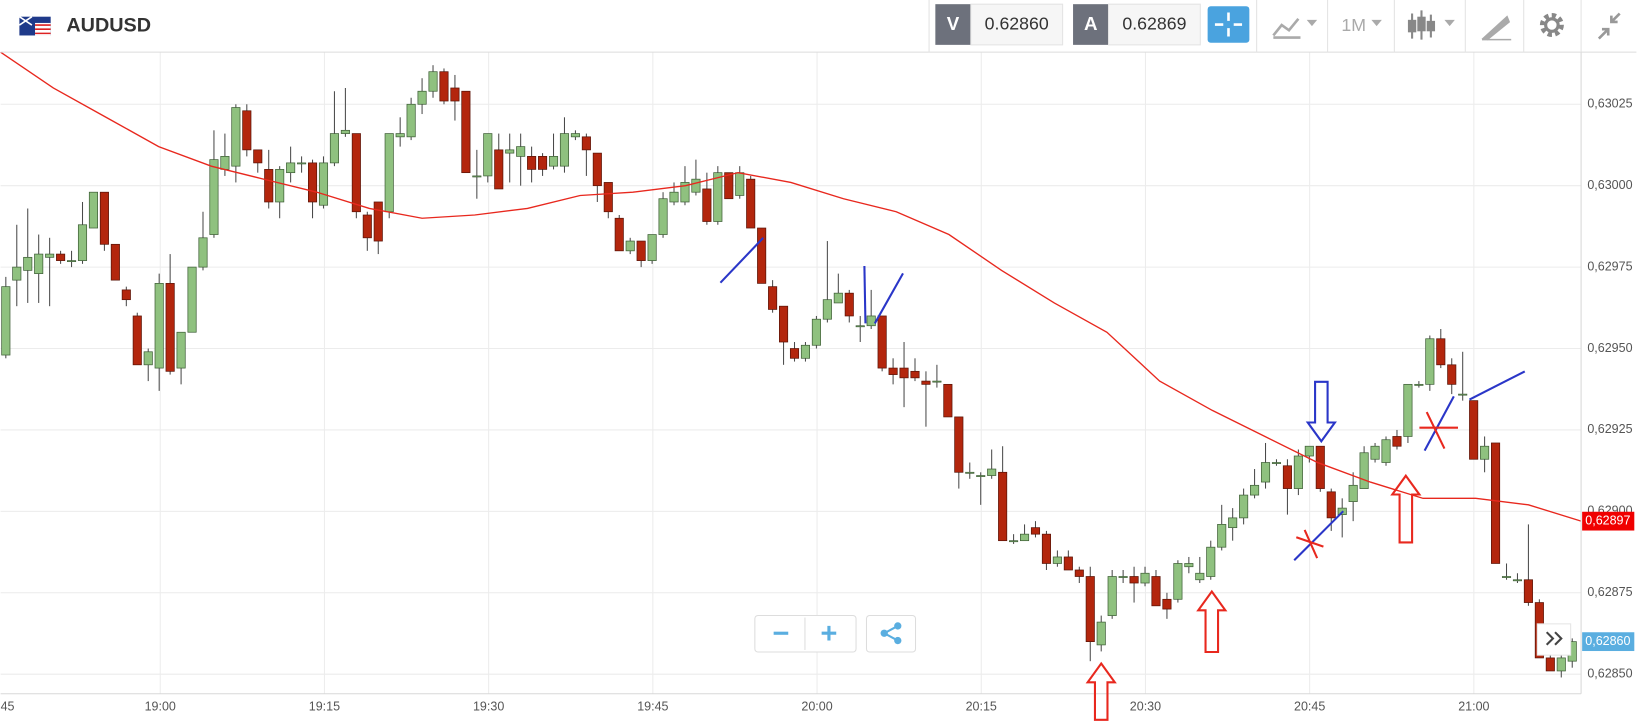 This screenshot has width=1637, height=724. What do you see at coordinates (1609, 592) in the screenshot?
I see `y-tick-label: 0,62875` at bounding box center [1609, 592].